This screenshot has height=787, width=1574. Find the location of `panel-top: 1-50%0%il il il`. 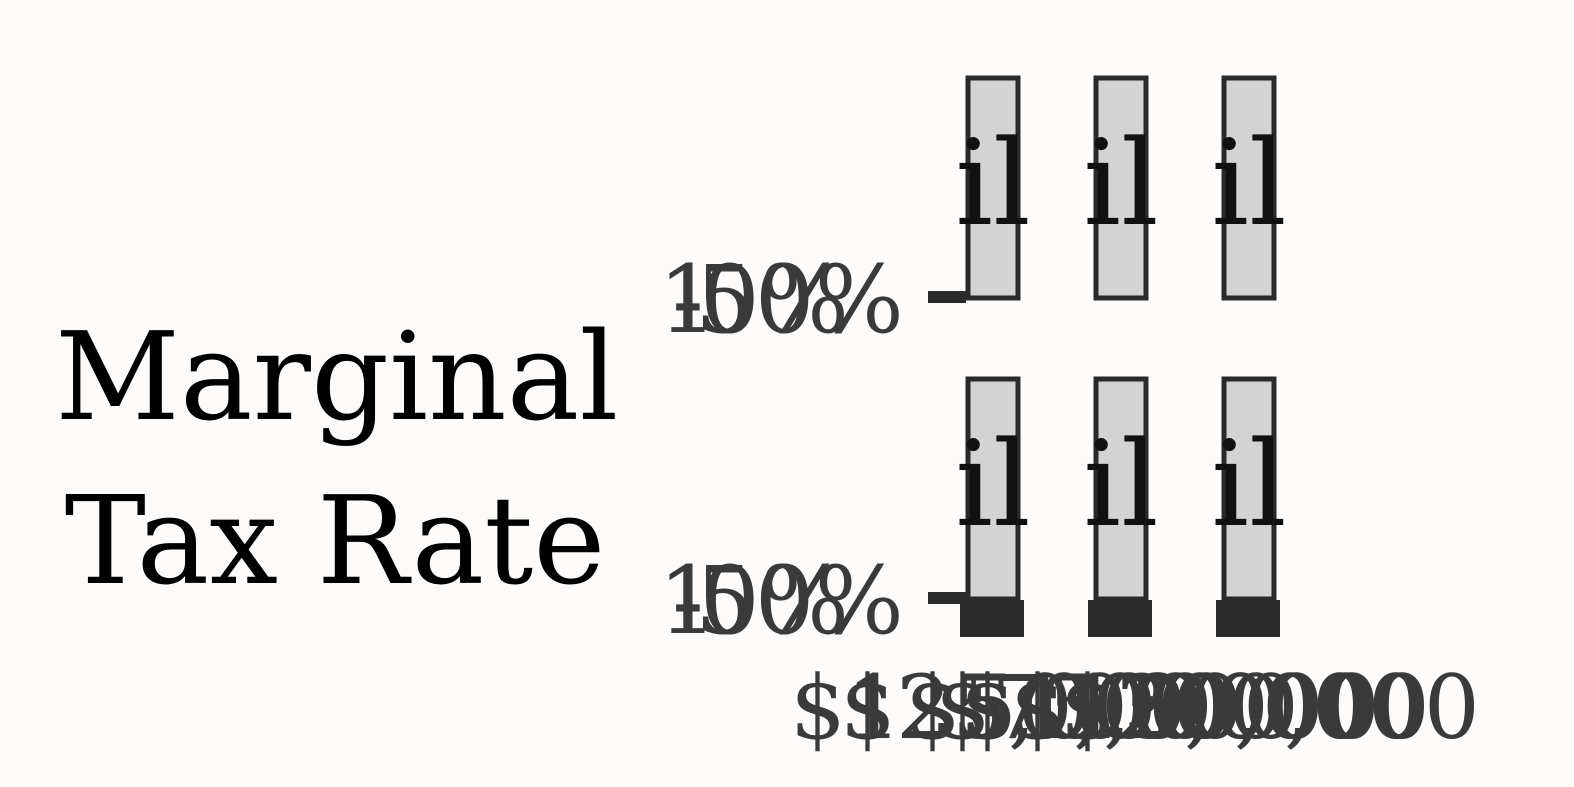

panel-top: 1-50%0%il il il is located at coordinates (972, 215).